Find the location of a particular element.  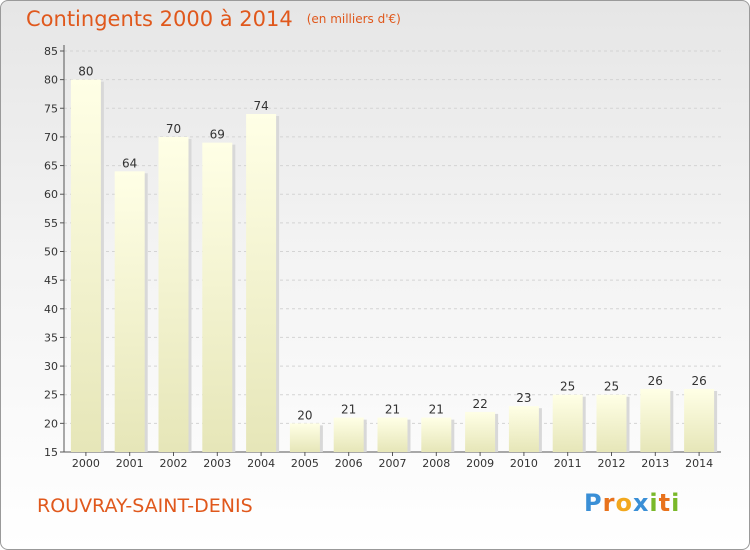

bar-2003 is located at coordinates (217, 297).